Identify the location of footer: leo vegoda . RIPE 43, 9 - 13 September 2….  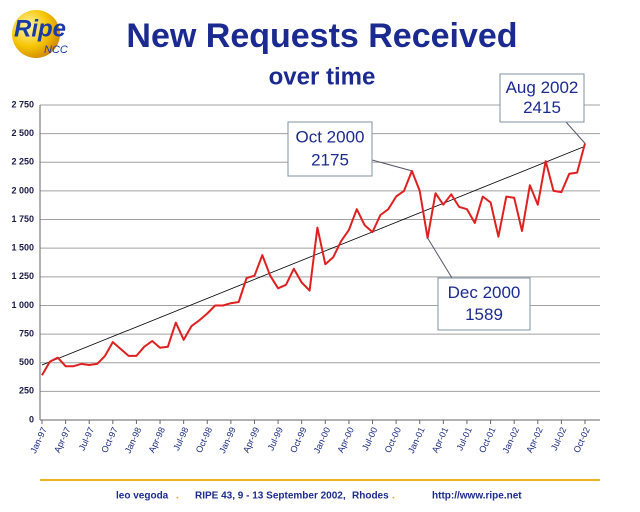
(319, 496).